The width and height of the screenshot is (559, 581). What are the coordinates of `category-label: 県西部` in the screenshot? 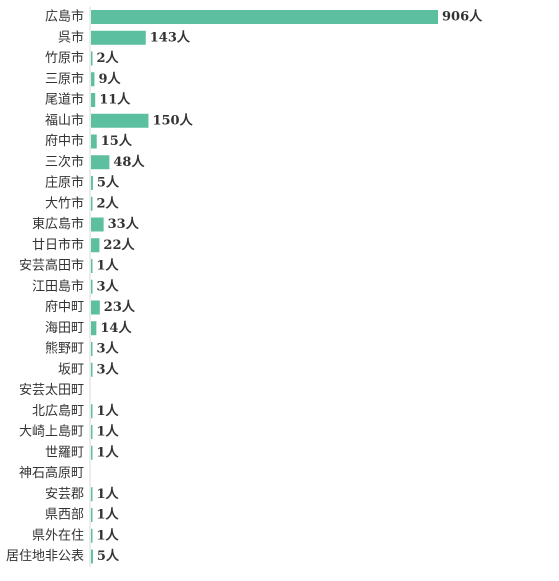 It's located at (64, 515).